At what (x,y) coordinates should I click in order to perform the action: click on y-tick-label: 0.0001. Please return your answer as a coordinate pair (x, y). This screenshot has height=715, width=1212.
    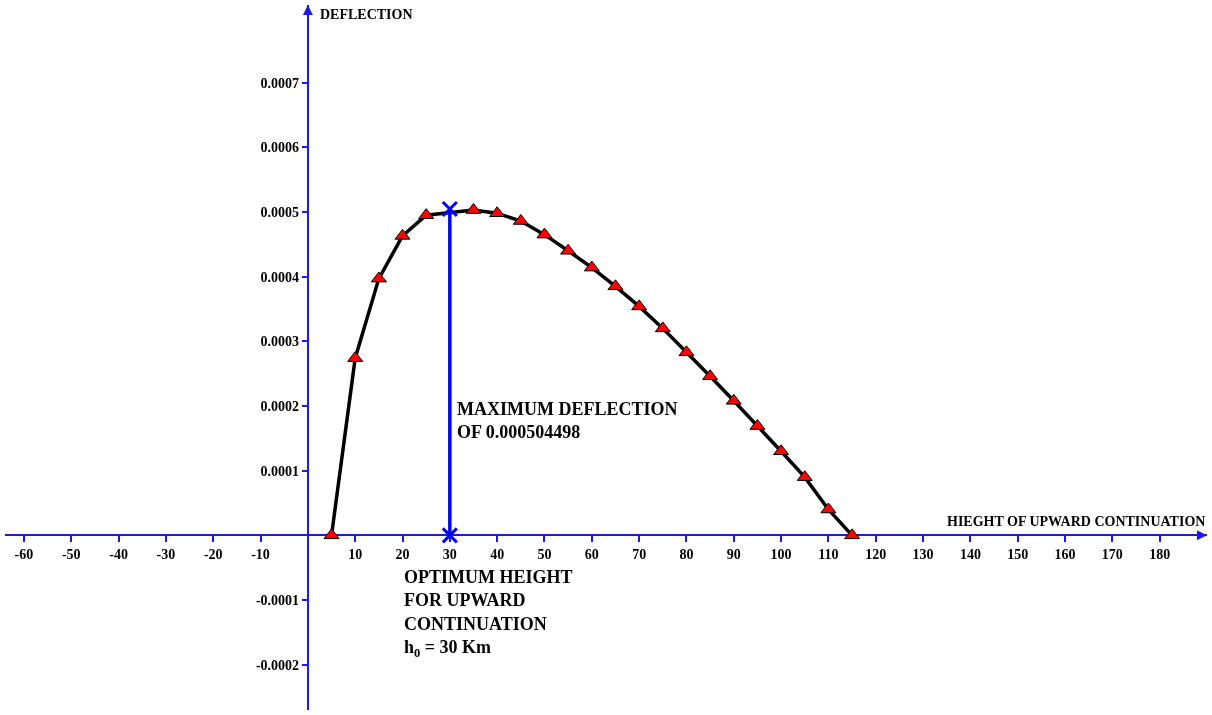
    Looking at the image, I should click on (280, 471).